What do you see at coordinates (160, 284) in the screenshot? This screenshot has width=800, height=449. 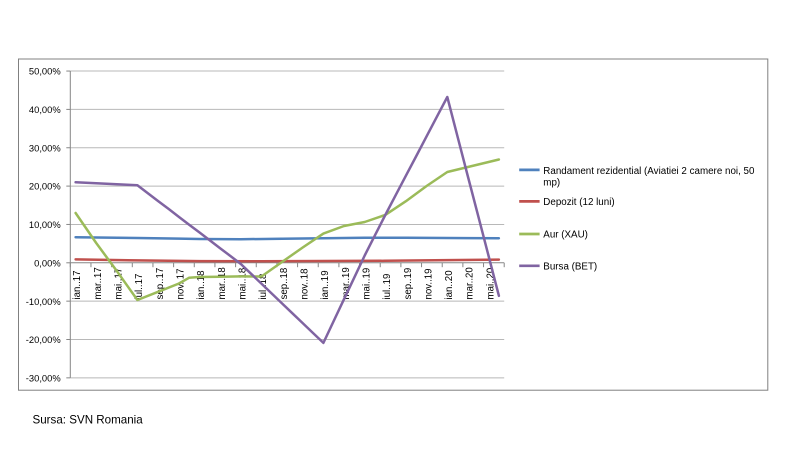 I see `svg-text: sep..17` at bounding box center [160, 284].